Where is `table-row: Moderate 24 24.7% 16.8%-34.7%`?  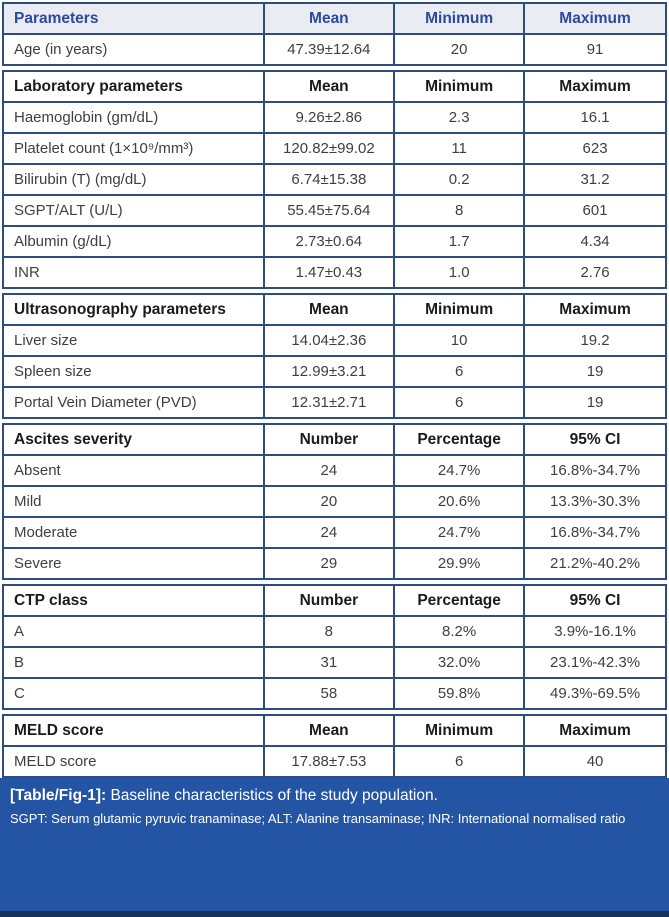
table-row: Moderate 24 24.7% 16.8%-34.7% is located at coordinates (334, 532).